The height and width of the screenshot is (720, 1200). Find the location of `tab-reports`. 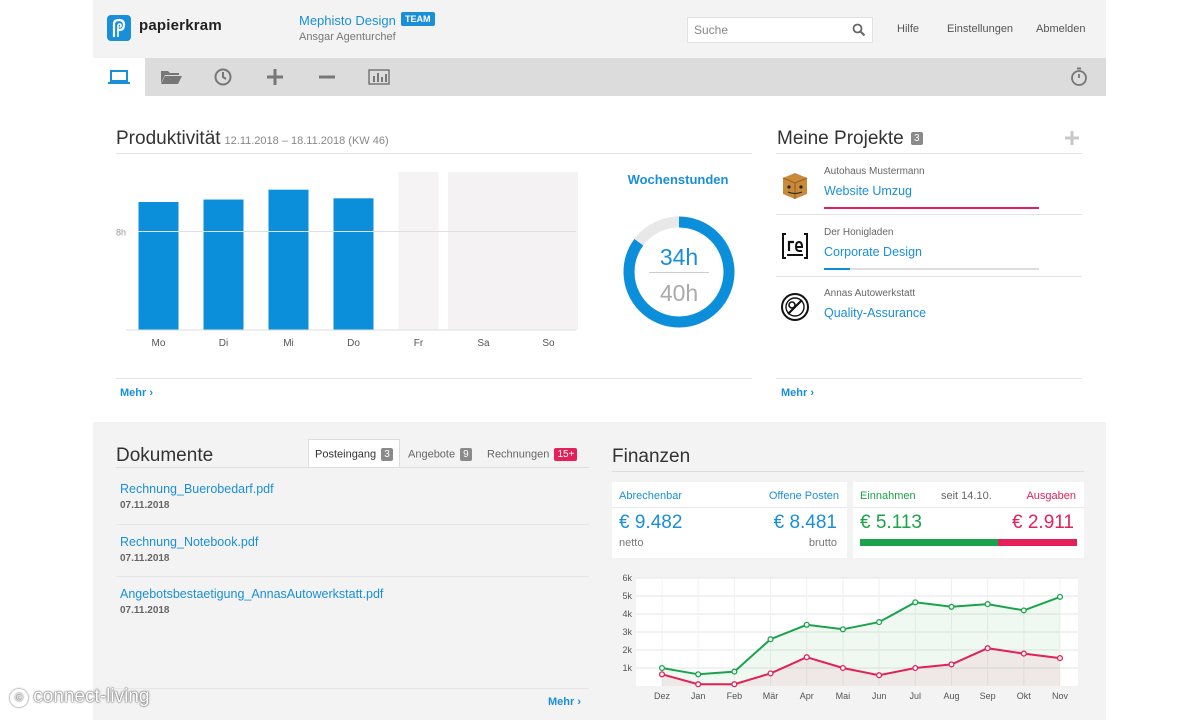

tab-reports is located at coordinates (379, 77).